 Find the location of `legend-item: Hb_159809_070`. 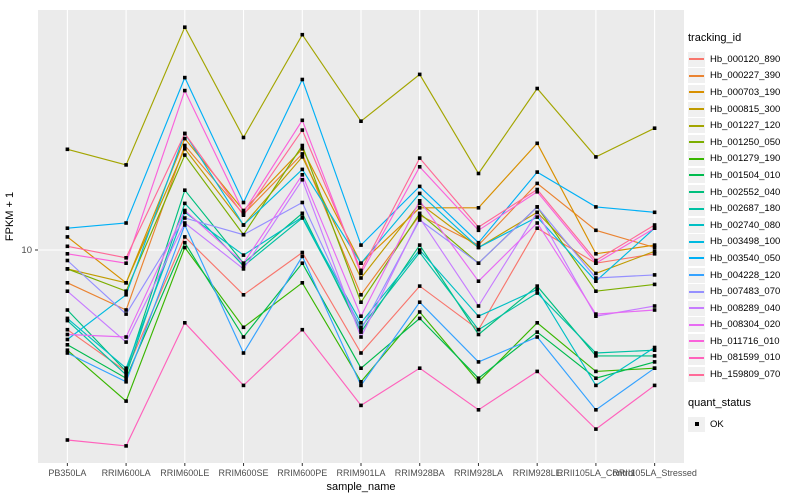

legend-item: Hb_159809_070 is located at coordinates (743, 374).